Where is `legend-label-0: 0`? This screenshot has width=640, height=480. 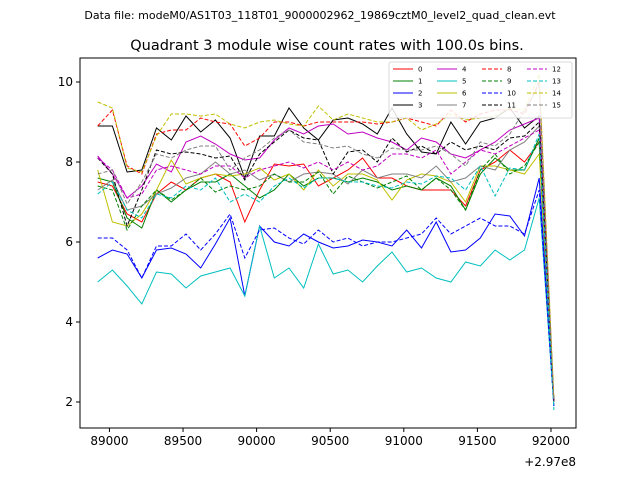 legend-label-0: 0 is located at coordinates (420, 70).